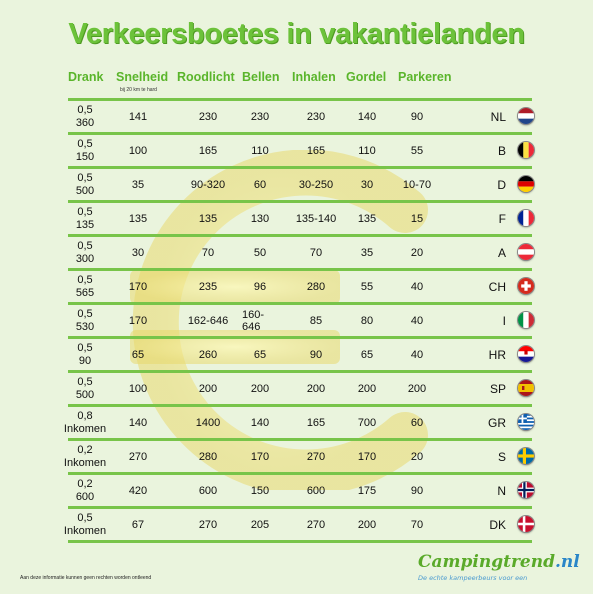 Image resolution: width=593 pixels, height=594 pixels. I want to click on table-row: 0,5 Inkomen 67 270 205 270 200 70 DK, so click(299, 524).